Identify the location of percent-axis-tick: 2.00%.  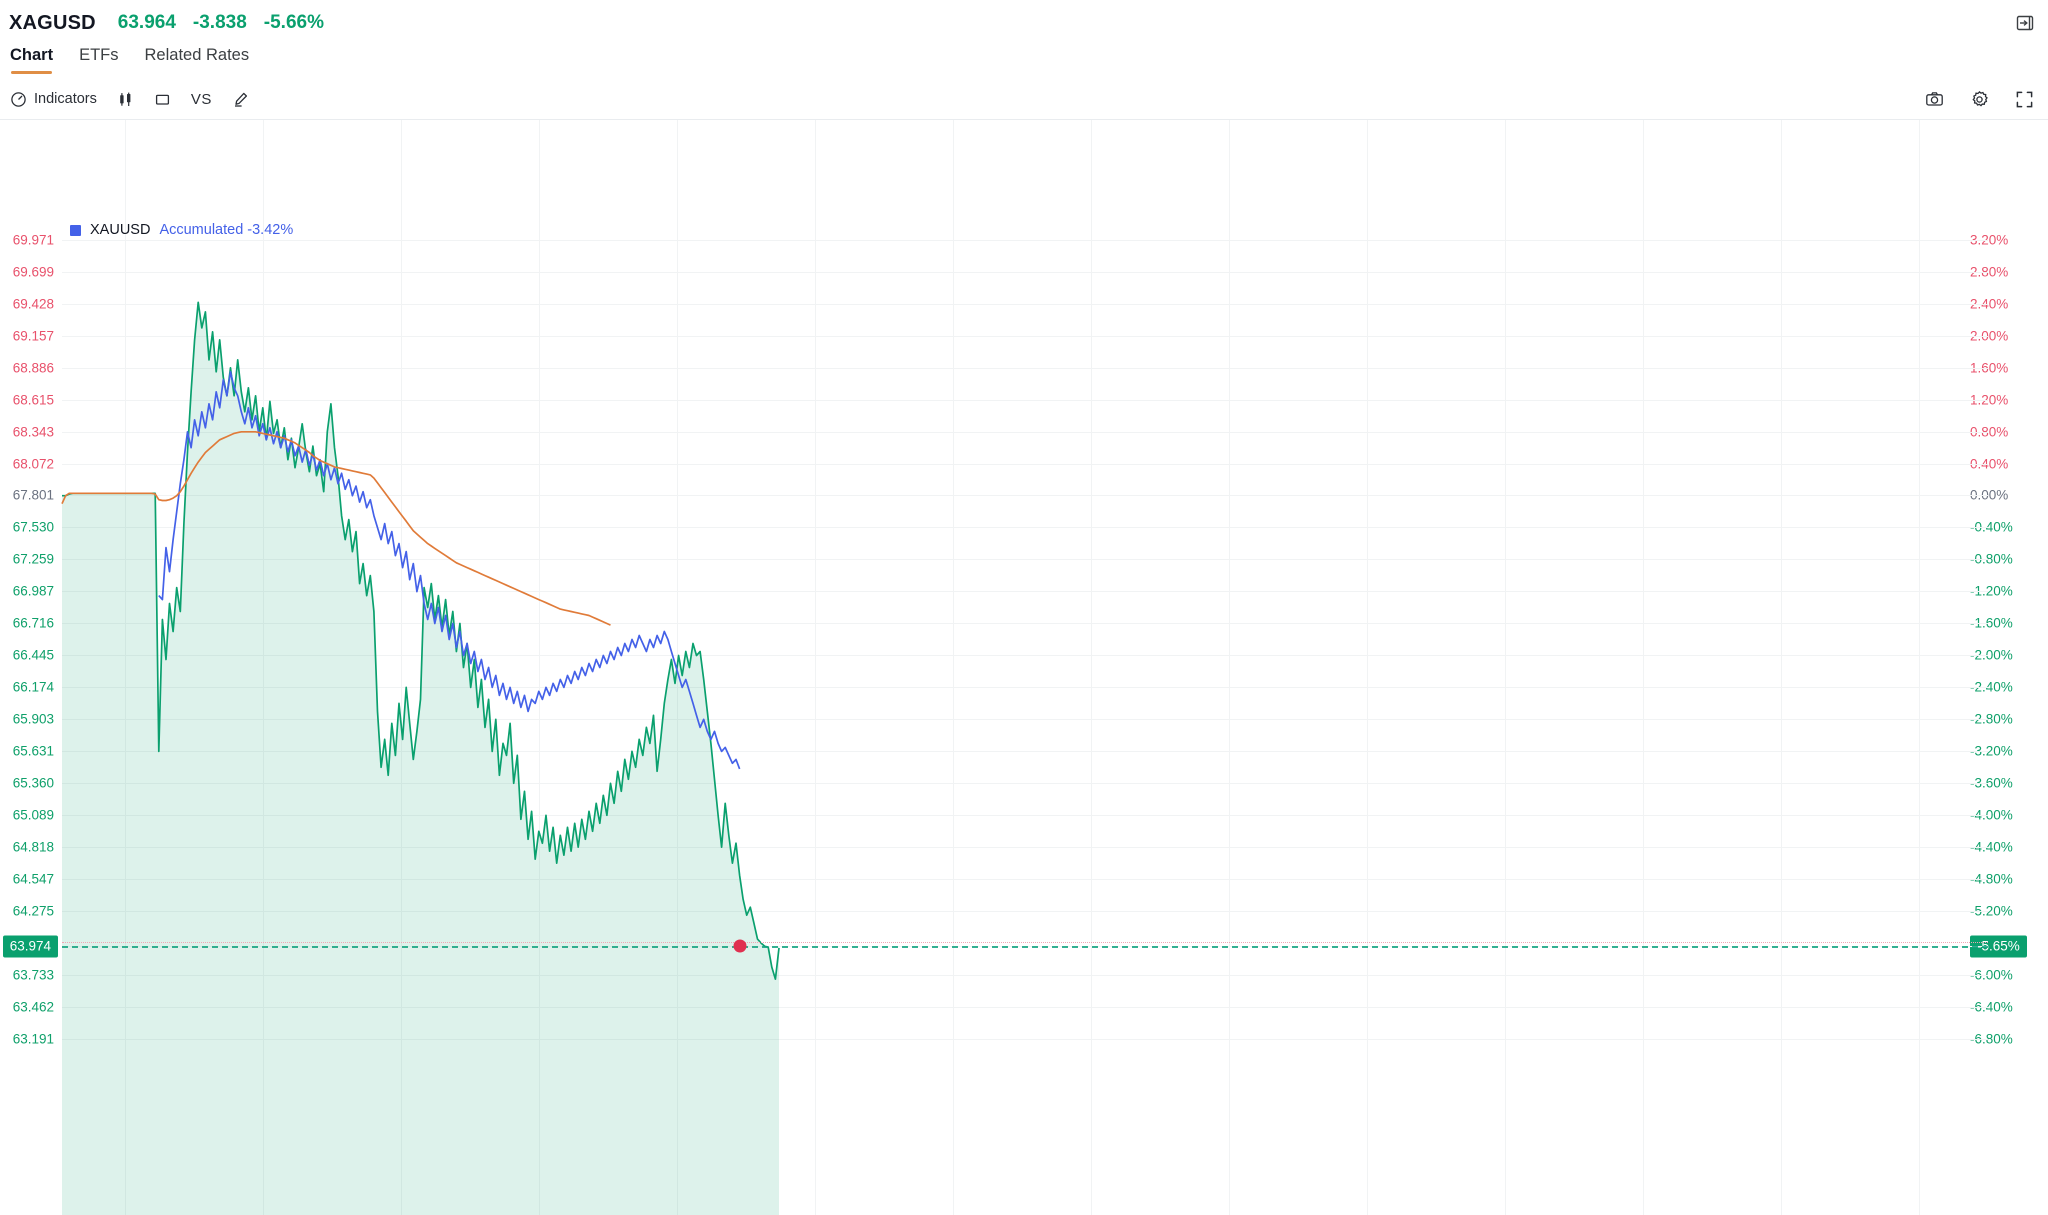
(1989, 336).